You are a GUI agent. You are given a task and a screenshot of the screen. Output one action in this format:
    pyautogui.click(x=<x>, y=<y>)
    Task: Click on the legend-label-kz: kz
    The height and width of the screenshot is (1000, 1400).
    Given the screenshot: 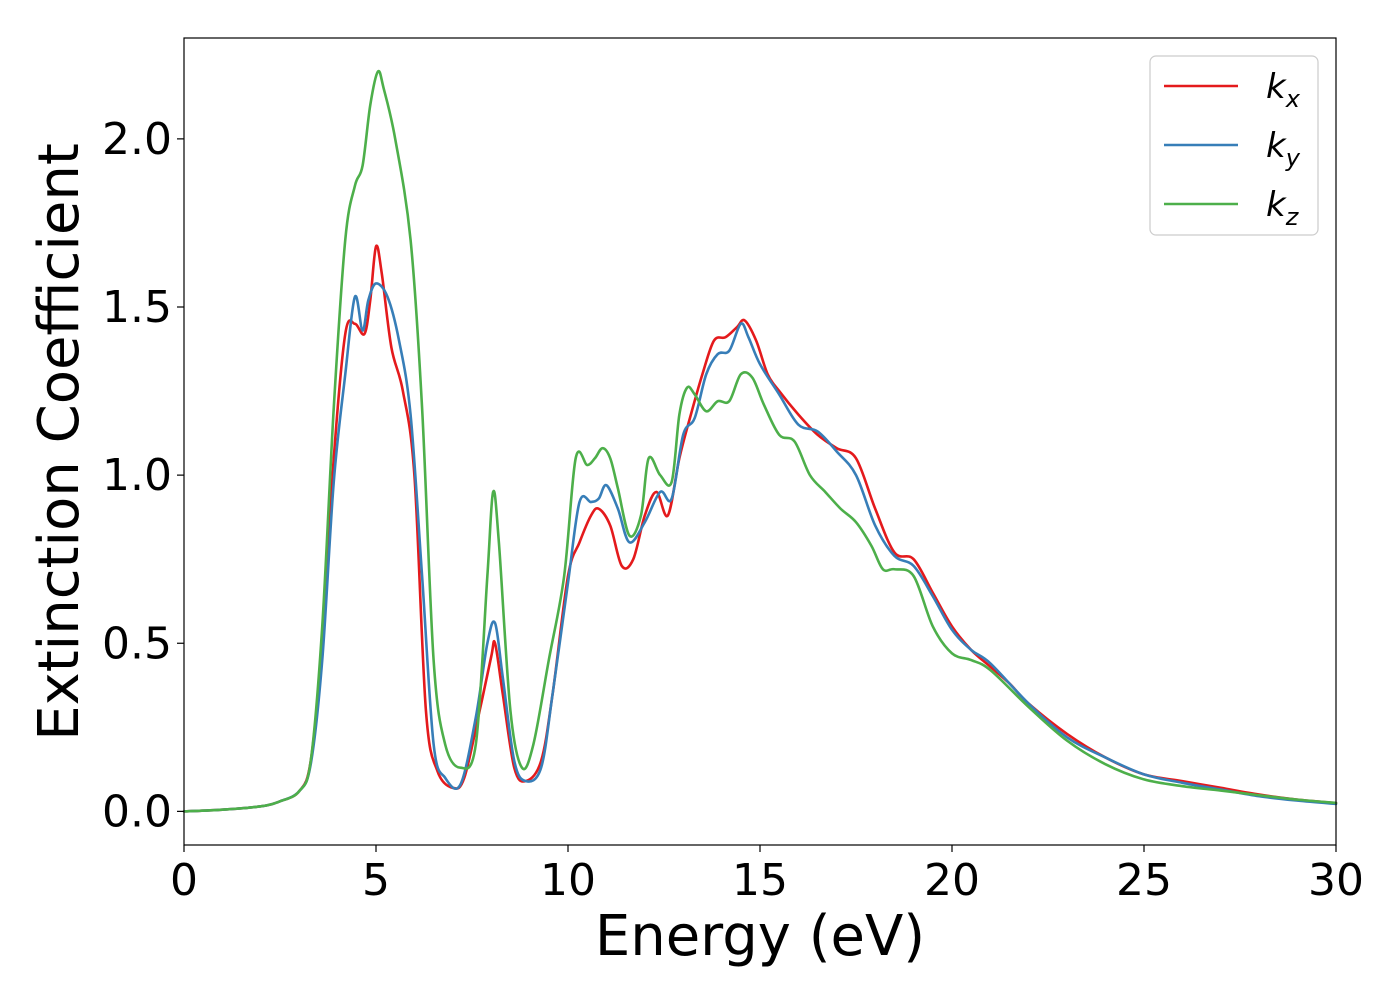 What is the action you would take?
    pyautogui.click(x=1283, y=208)
    